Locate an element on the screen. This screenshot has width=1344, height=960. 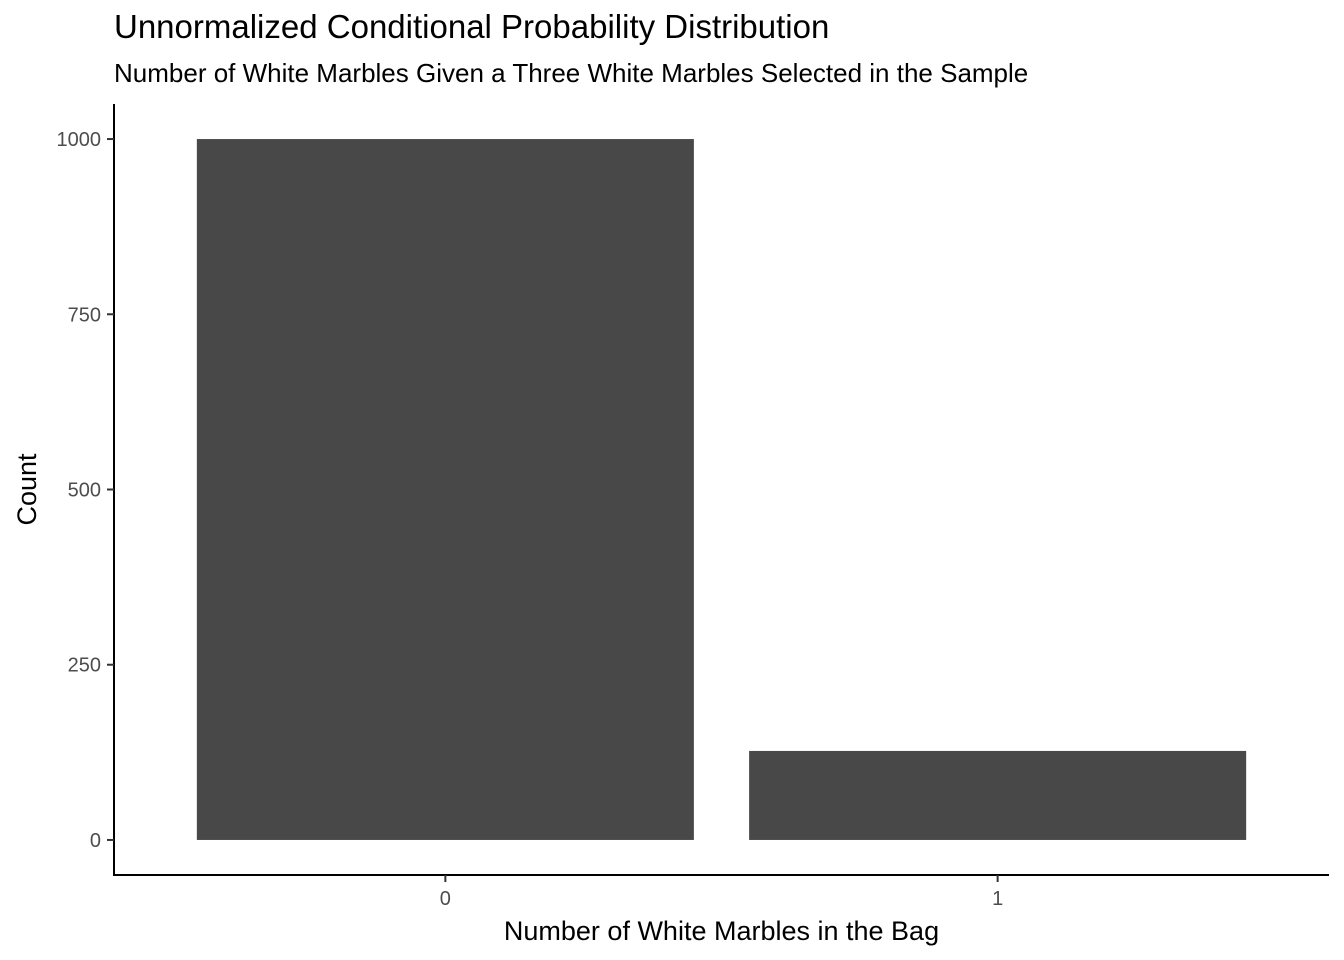
y-tick-label: 250 is located at coordinates (84, 666).